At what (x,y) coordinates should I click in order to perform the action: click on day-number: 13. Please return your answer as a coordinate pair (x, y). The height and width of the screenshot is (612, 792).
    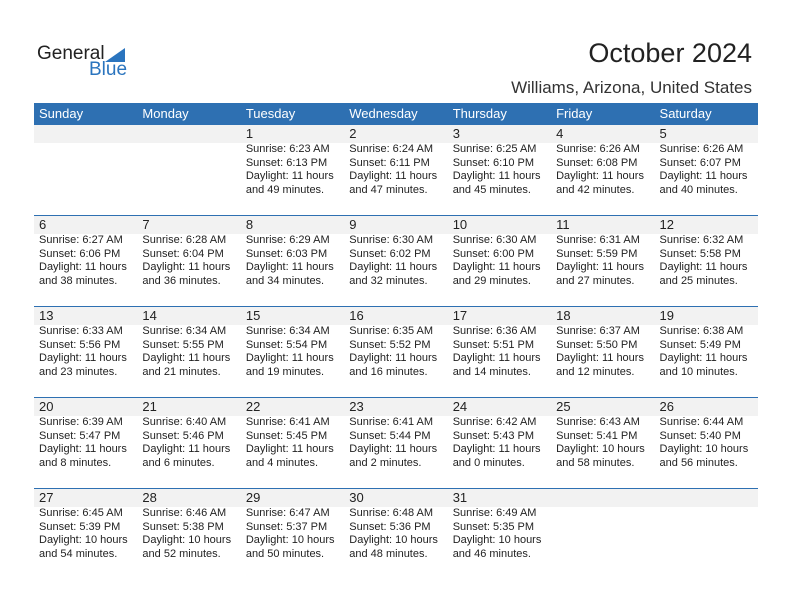
    Looking at the image, I should click on (46, 315).